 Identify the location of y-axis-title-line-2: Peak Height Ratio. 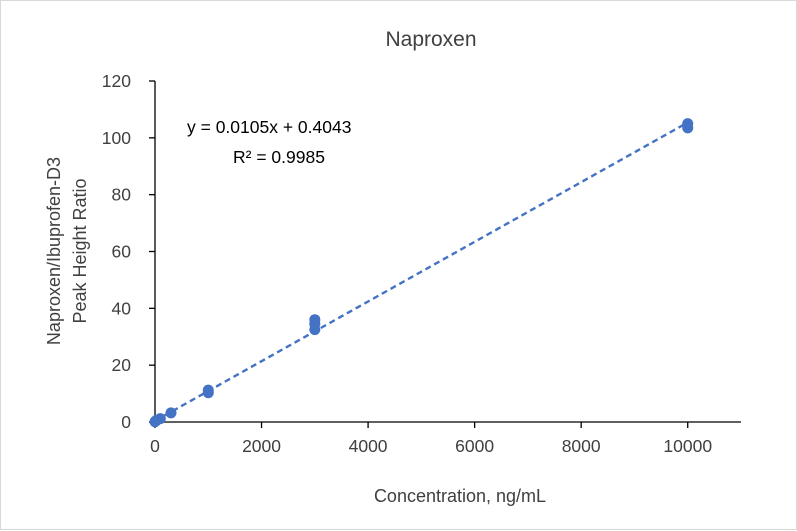
(80, 250).